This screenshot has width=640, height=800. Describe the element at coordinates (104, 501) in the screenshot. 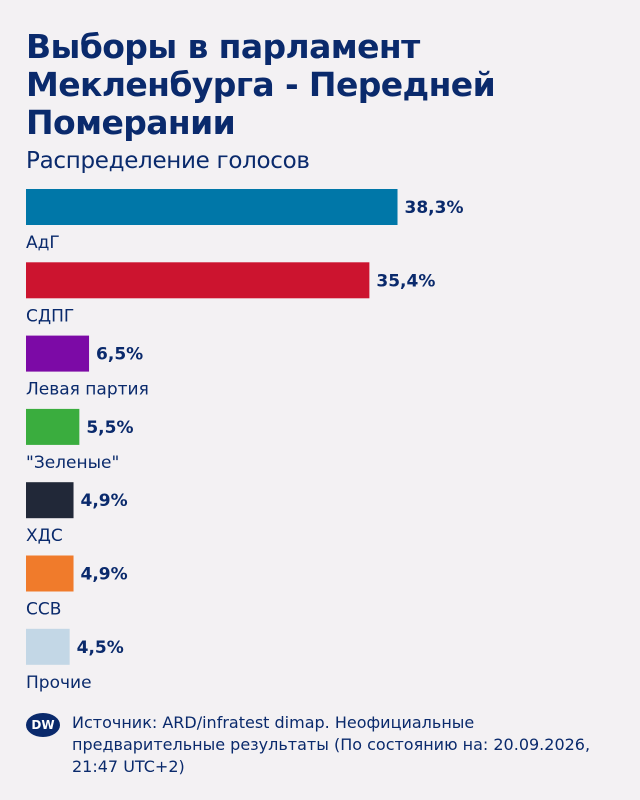

I see `value-label-4: 4,9%` at that location.